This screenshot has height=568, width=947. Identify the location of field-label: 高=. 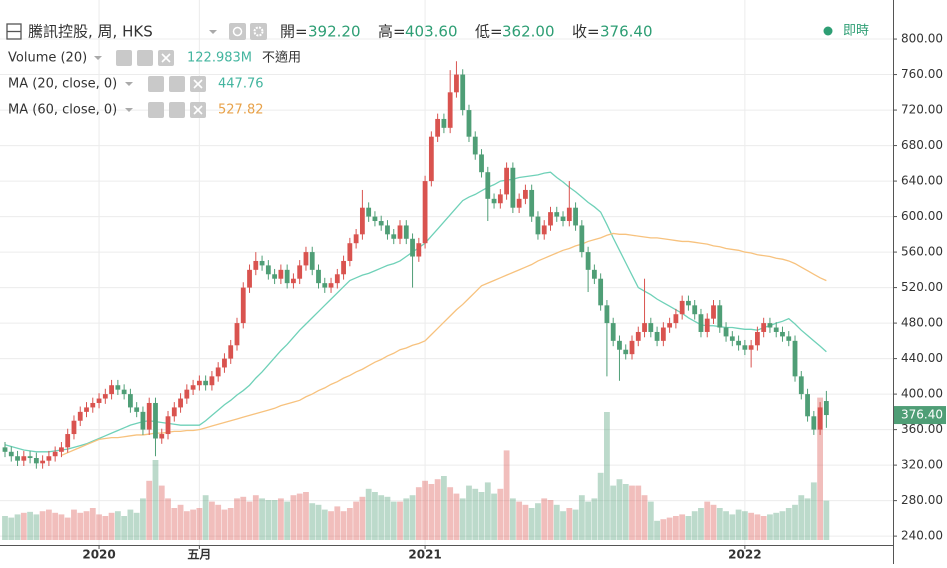
(392, 32).